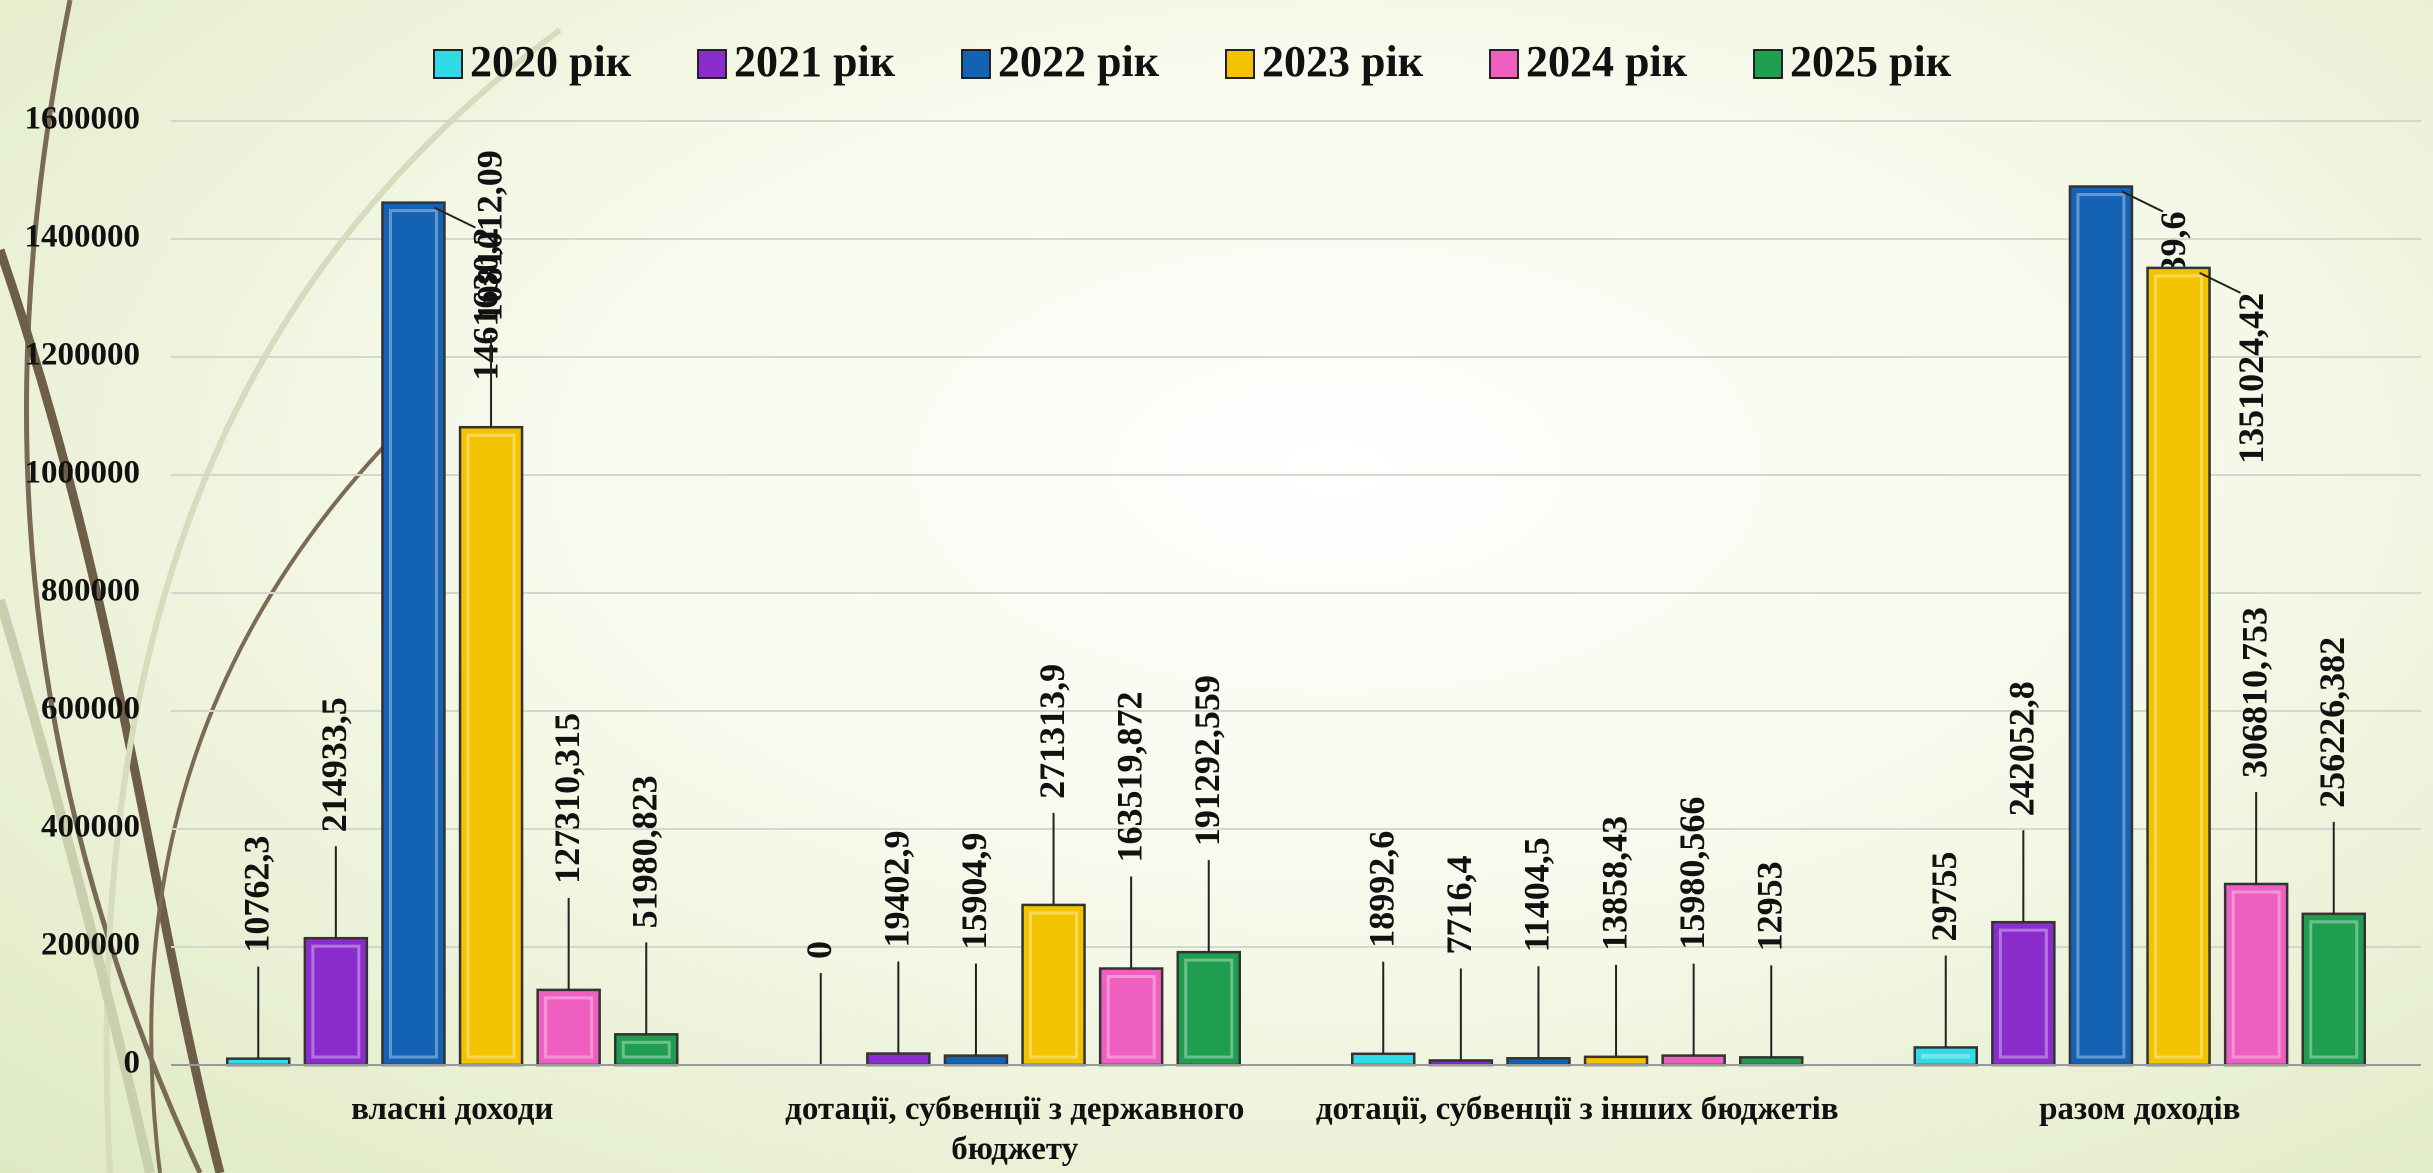 The image size is (2433, 1173). I want to click on y-tick-label: 200000, so click(90, 945).